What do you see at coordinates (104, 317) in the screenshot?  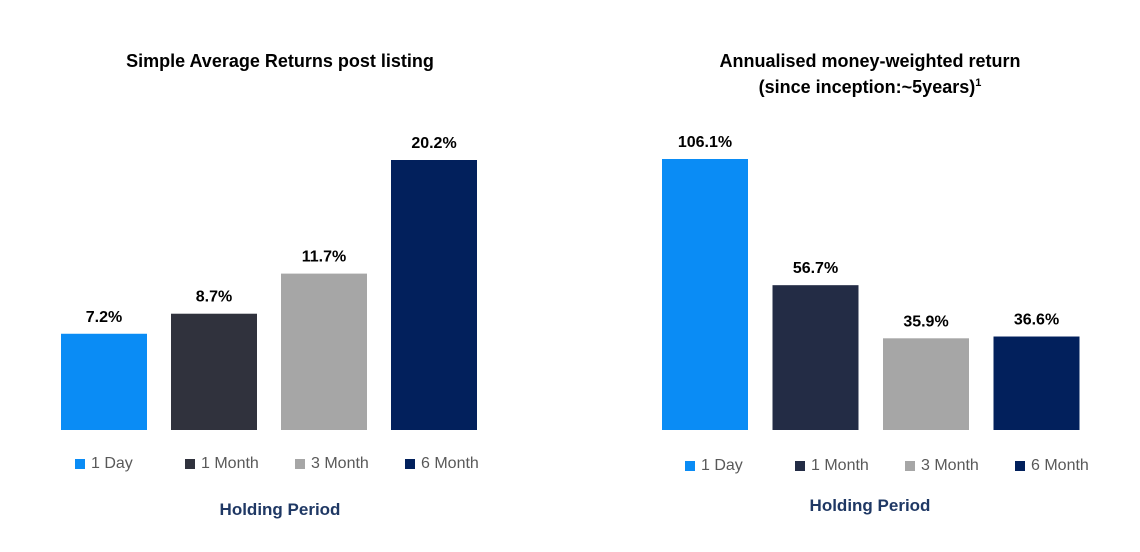 I see `data-label: 7.2%` at bounding box center [104, 317].